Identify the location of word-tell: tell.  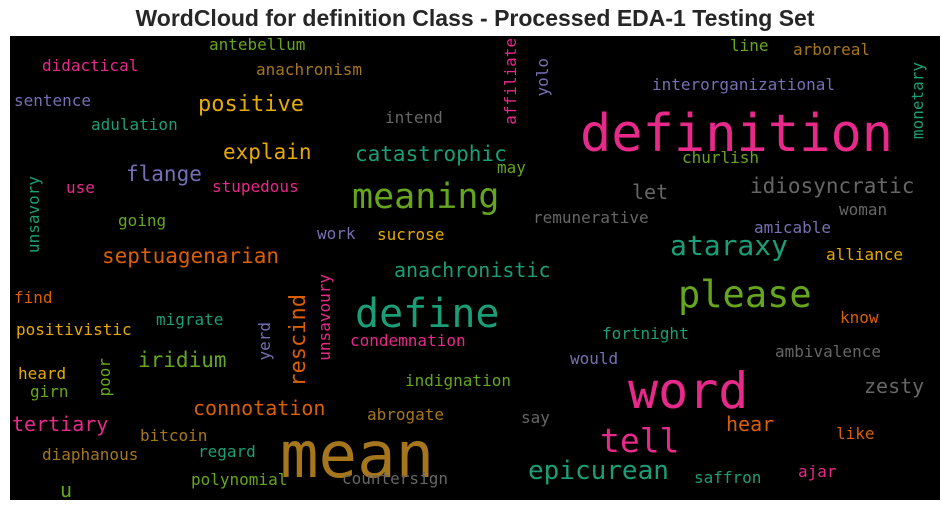
(640, 440).